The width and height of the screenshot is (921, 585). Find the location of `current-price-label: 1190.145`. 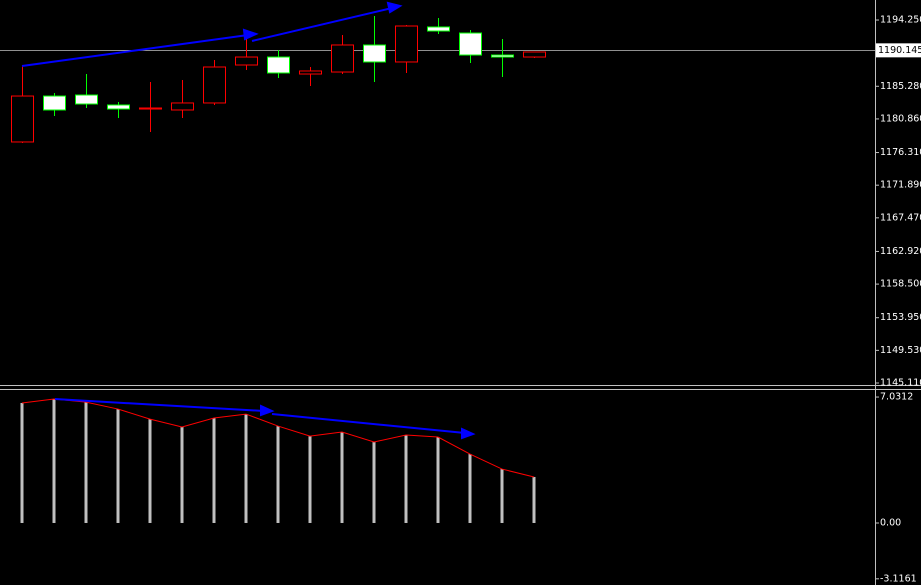

current-price-label: 1190.145 is located at coordinates (899, 50).